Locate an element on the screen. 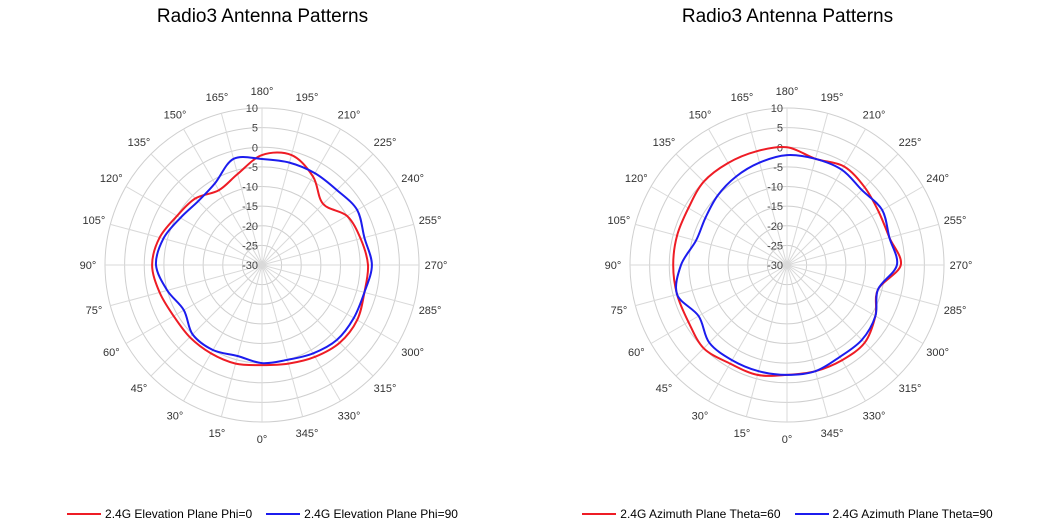 This screenshot has height=532, width=1050. theta-tick-label: 300° is located at coordinates (412, 353).